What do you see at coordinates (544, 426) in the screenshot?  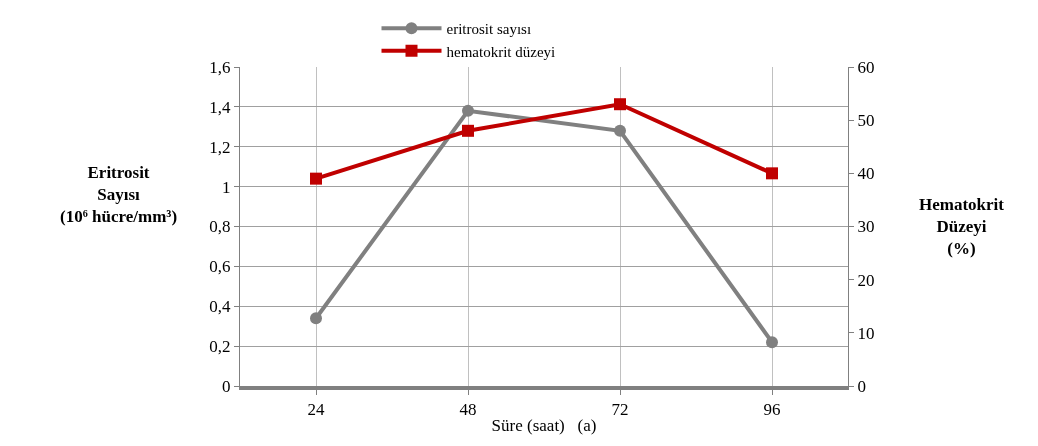 I see `x-axis-title: Süre (saat) (a)` at bounding box center [544, 426].